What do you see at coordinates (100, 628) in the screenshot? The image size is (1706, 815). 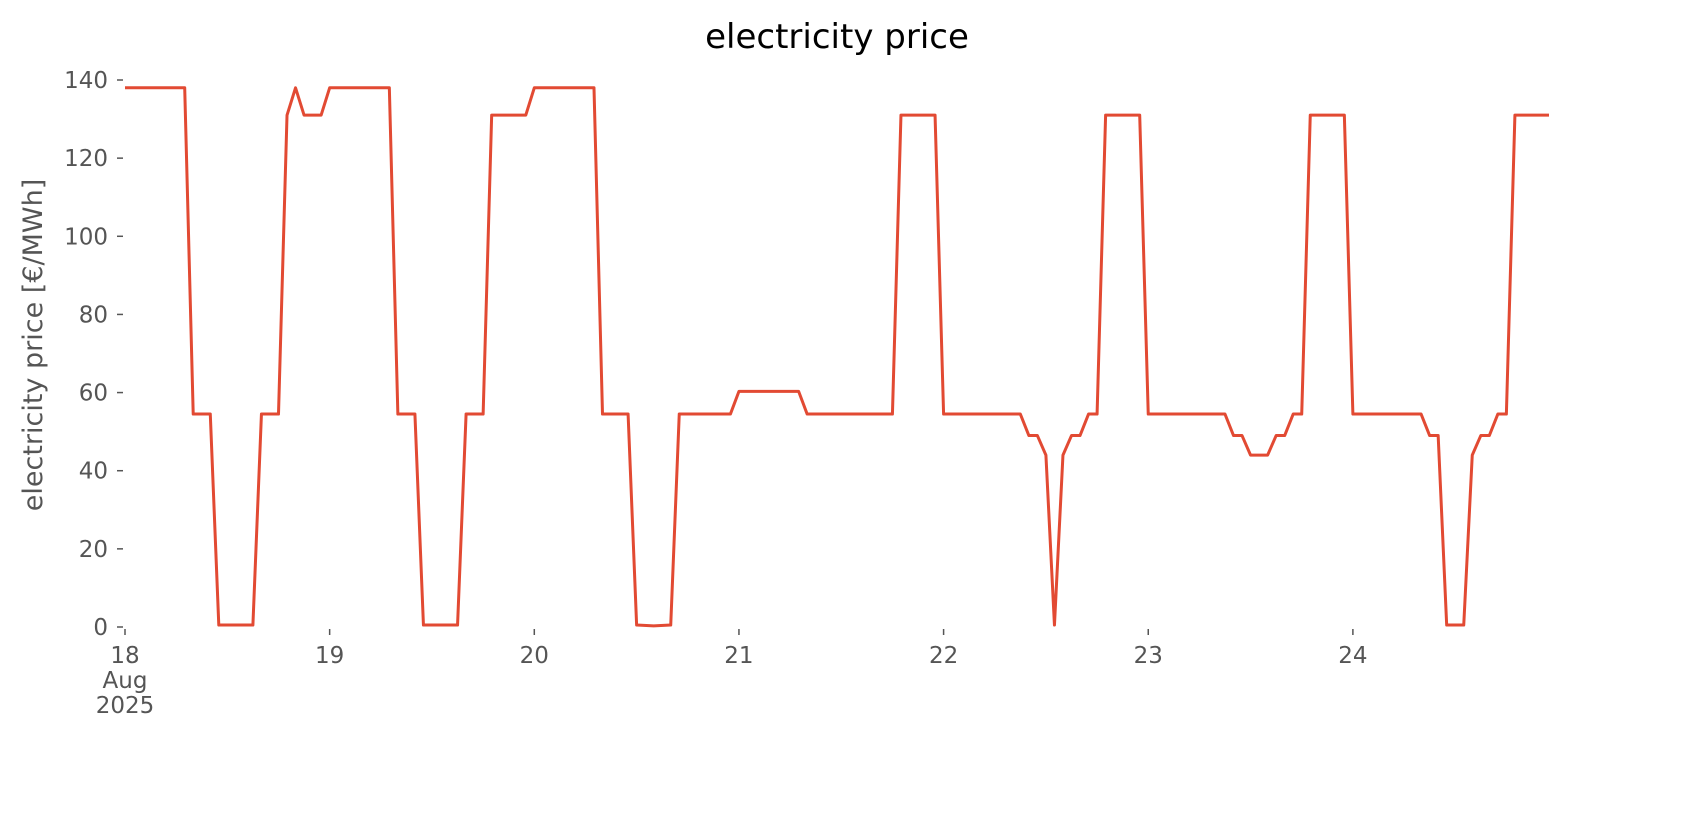 I see `y-tick-label: 0` at bounding box center [100, 628].